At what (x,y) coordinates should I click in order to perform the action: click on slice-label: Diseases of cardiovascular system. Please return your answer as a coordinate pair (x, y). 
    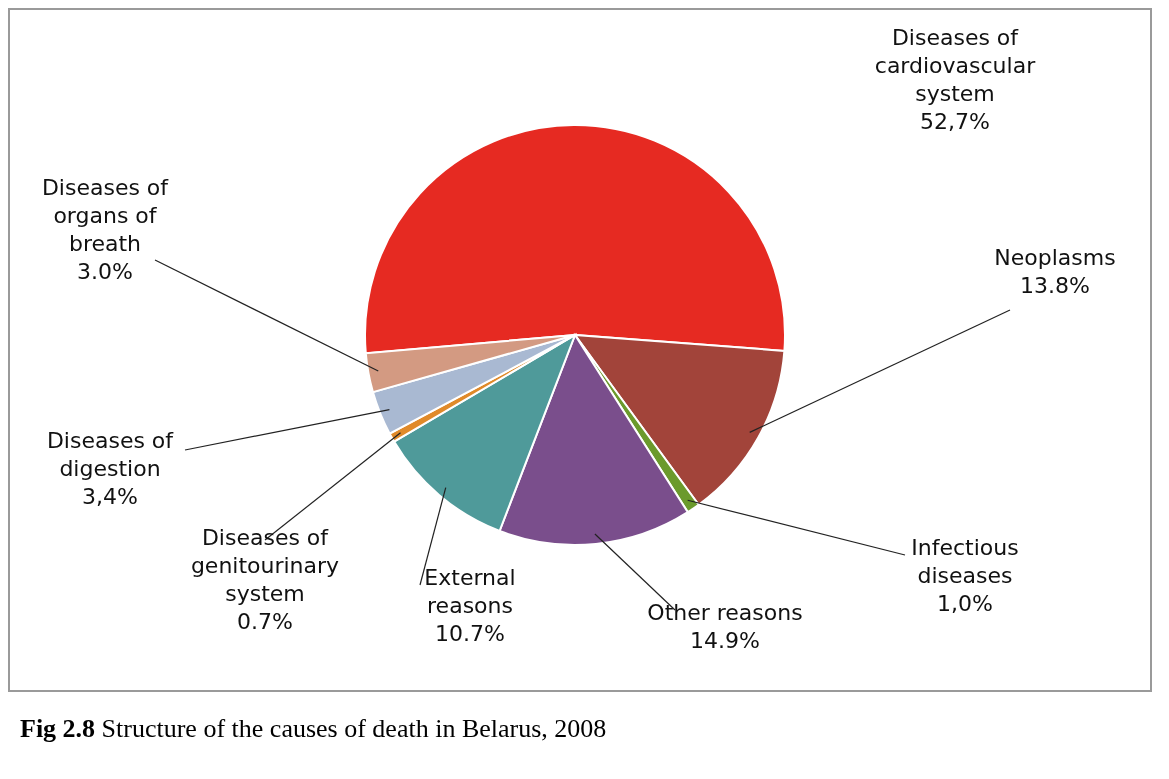
    Looking at the image, I should click on (955, 65).